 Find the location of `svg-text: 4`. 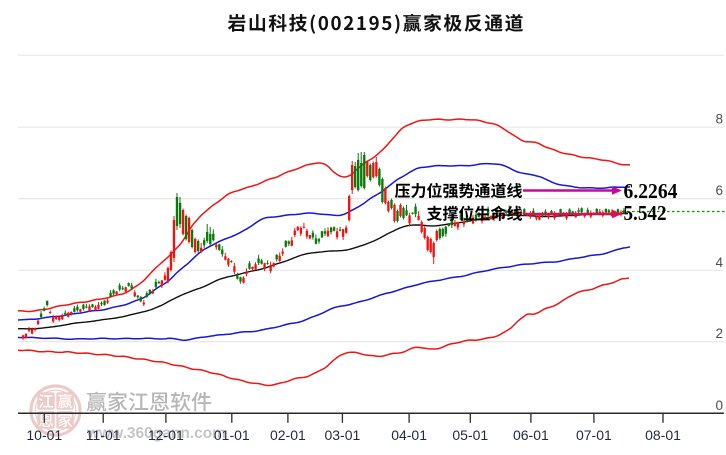

svg-text: 4 is located at coordinates (719, 262).